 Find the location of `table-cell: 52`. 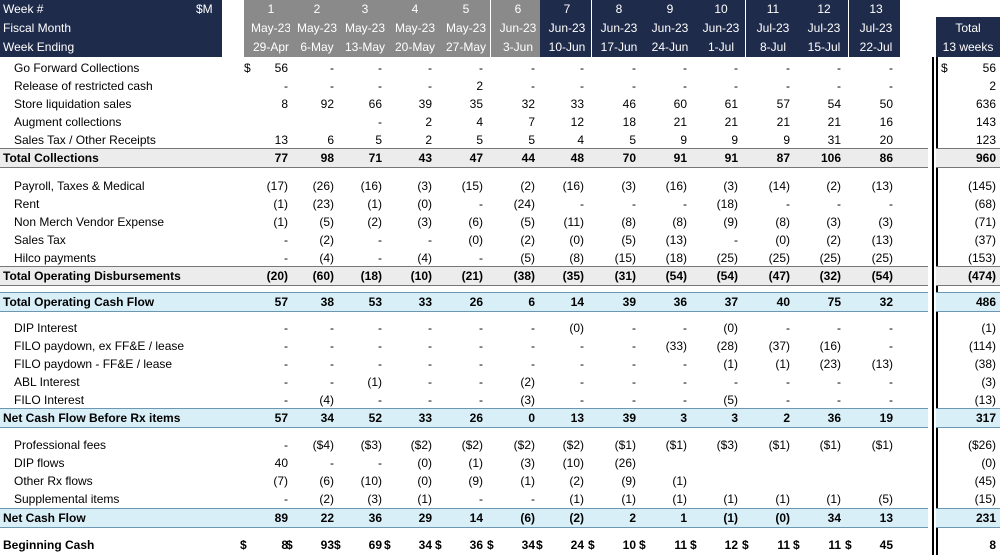

table-cell: 52 is located at coordinates (375, 418).